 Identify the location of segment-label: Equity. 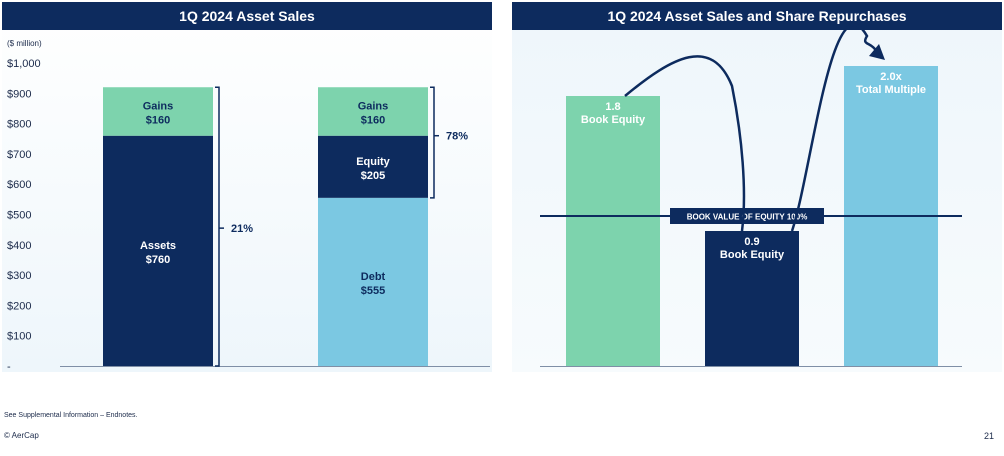
(373, 162).